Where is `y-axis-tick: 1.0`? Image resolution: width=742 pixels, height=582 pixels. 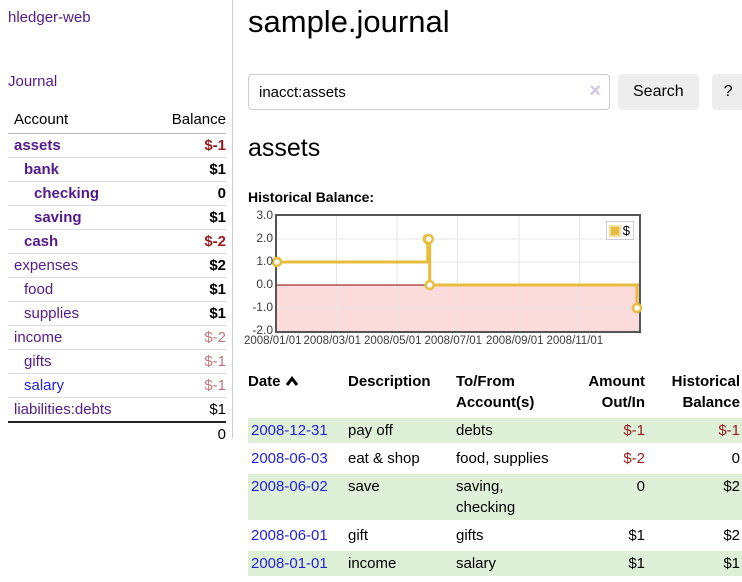
y-axis-tick: 1.0 is located at coordinates (264, 261).